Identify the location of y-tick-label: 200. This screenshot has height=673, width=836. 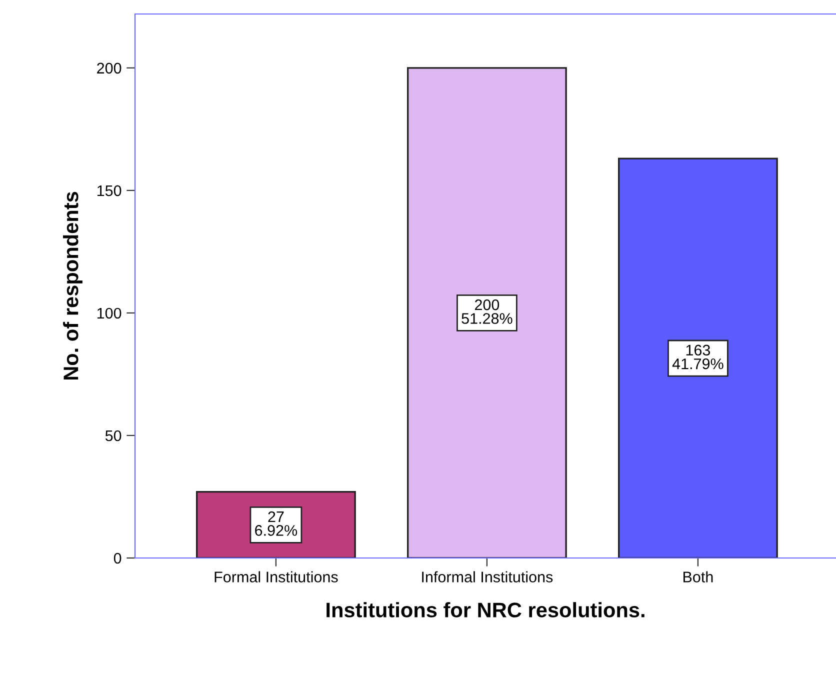
(109, 68).